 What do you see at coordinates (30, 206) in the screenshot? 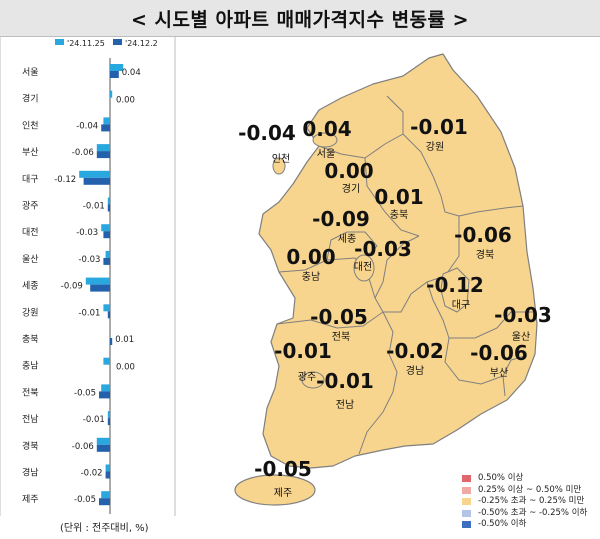
I see `category-label: 광주` at bounding box center [30, 206].